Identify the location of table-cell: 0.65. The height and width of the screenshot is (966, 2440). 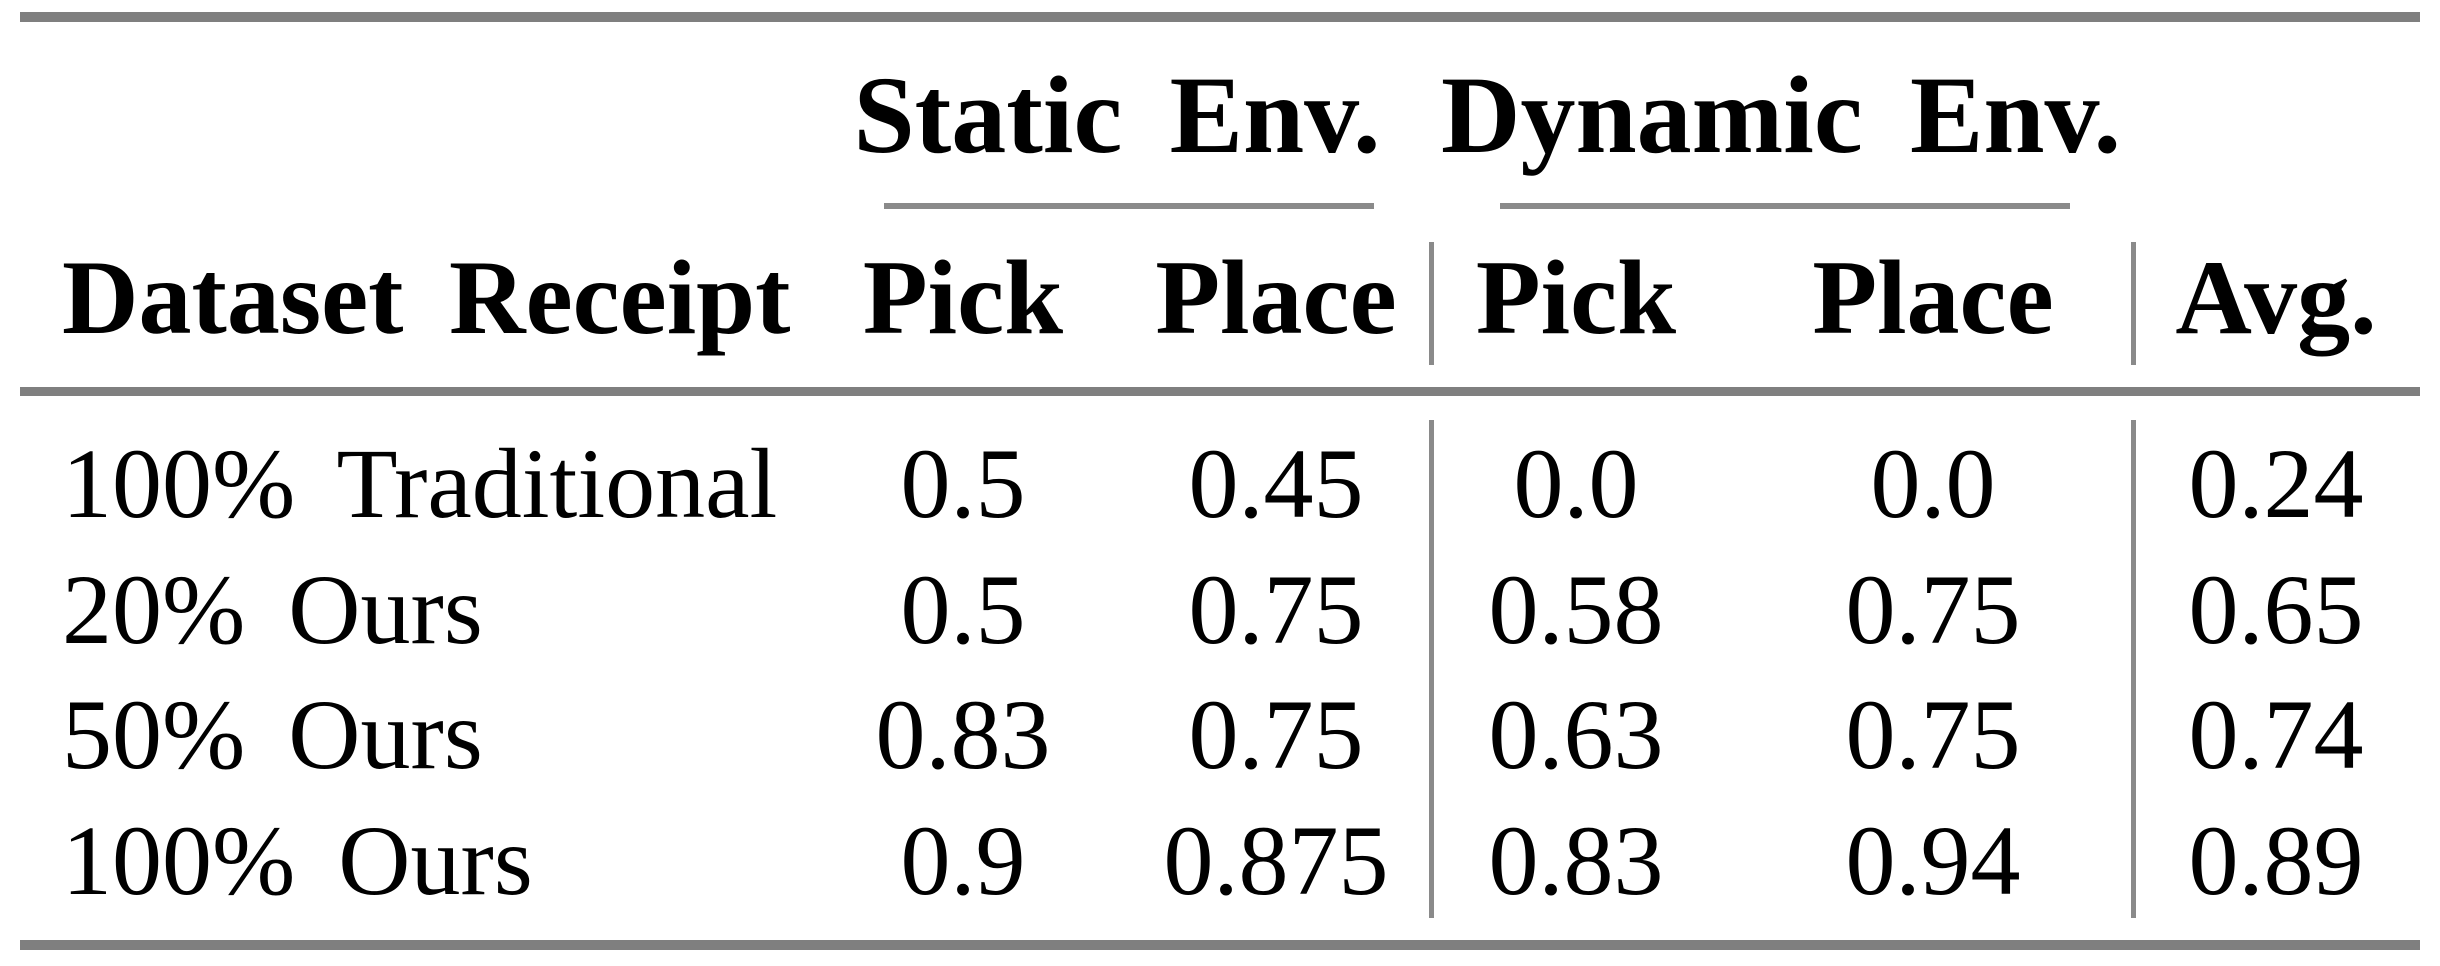
(2276, 609).